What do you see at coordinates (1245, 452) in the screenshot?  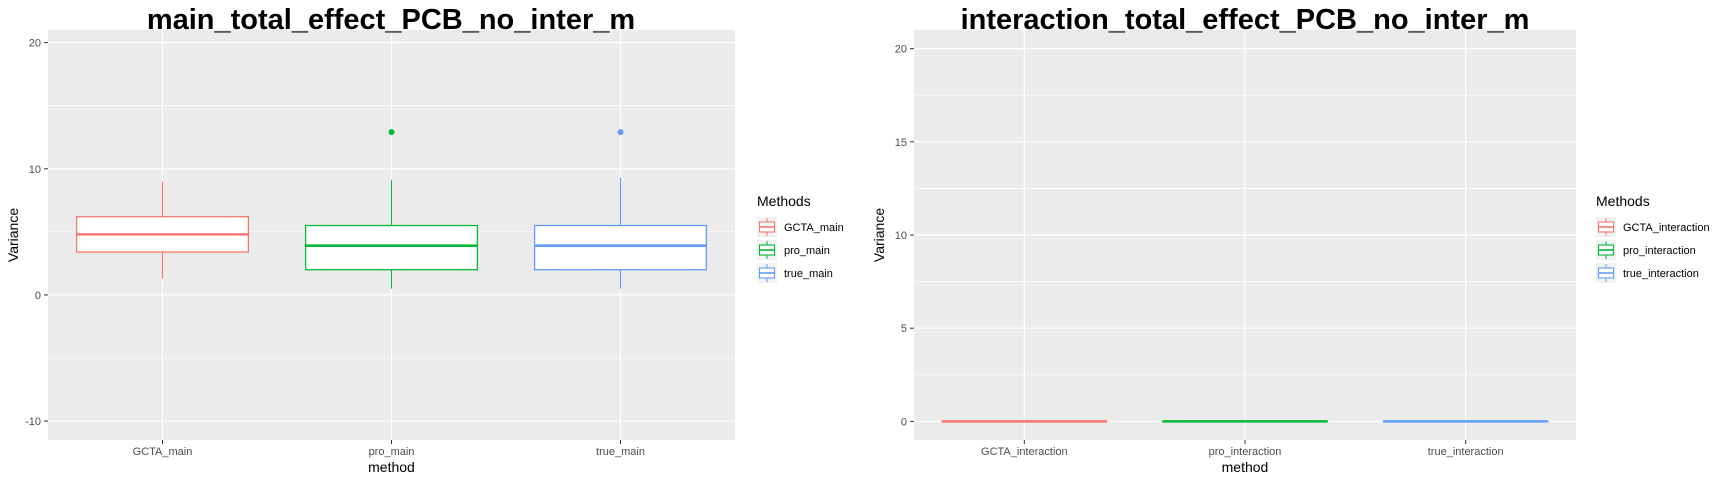 I see `x-tick-label: pro_interaction` at bounding box center [1245, 452].